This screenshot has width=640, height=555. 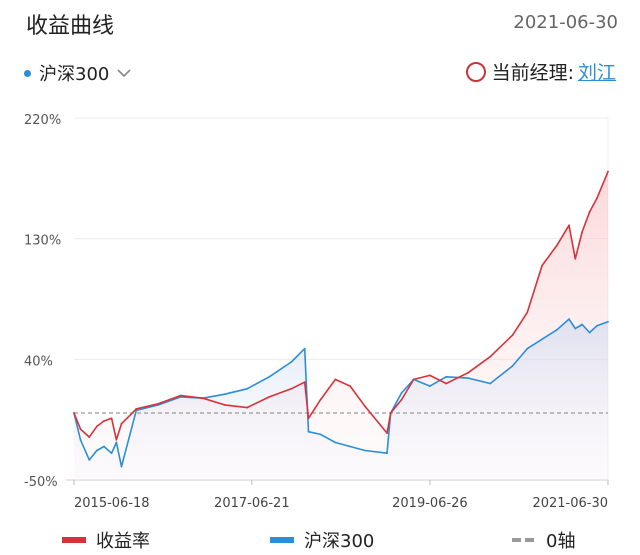 What do you see at coordinates (74, 74) in the screenshot?
I see `index-selector-label: 沪深300` at bounding box center [74, 74].